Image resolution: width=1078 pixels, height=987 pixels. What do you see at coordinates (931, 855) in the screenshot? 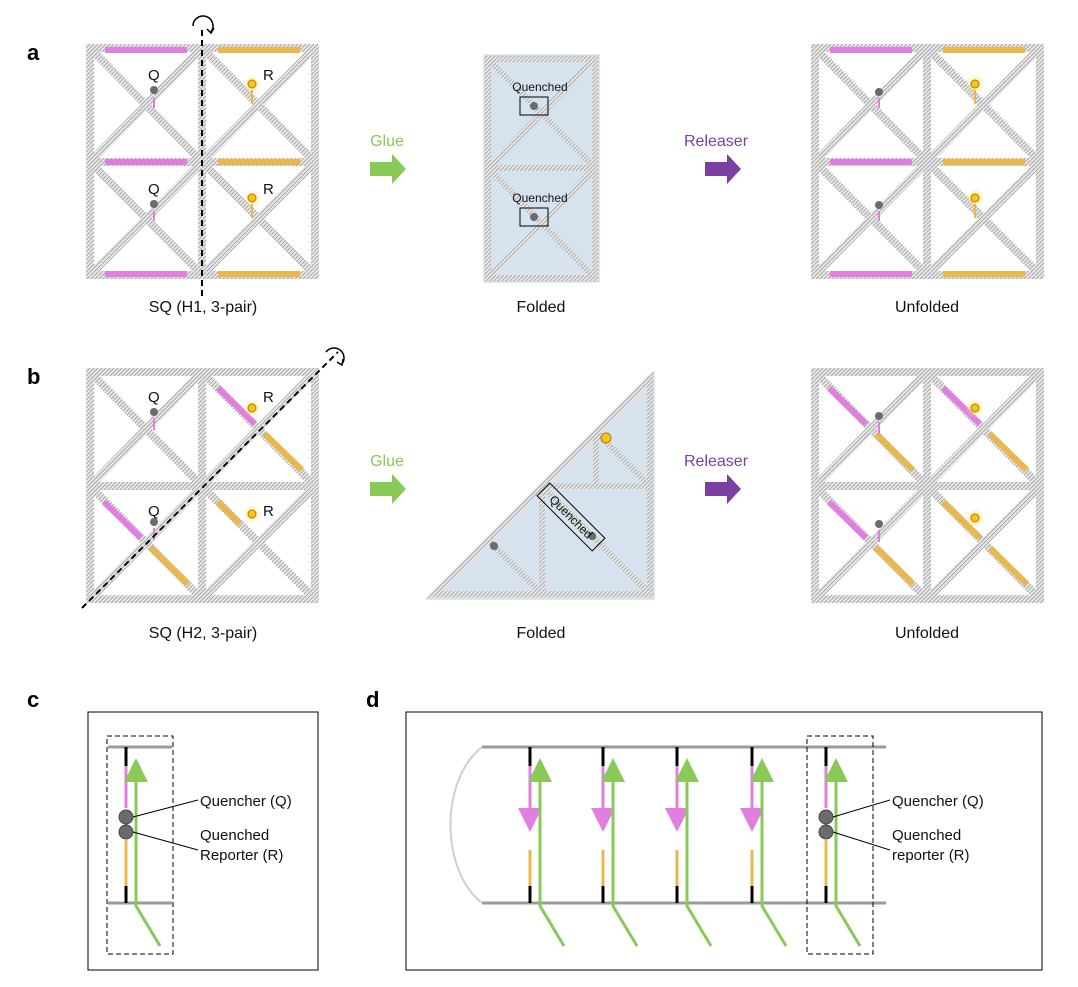
I see `reporter-label-2: reporter (R)` at bounding box center [931, 855].